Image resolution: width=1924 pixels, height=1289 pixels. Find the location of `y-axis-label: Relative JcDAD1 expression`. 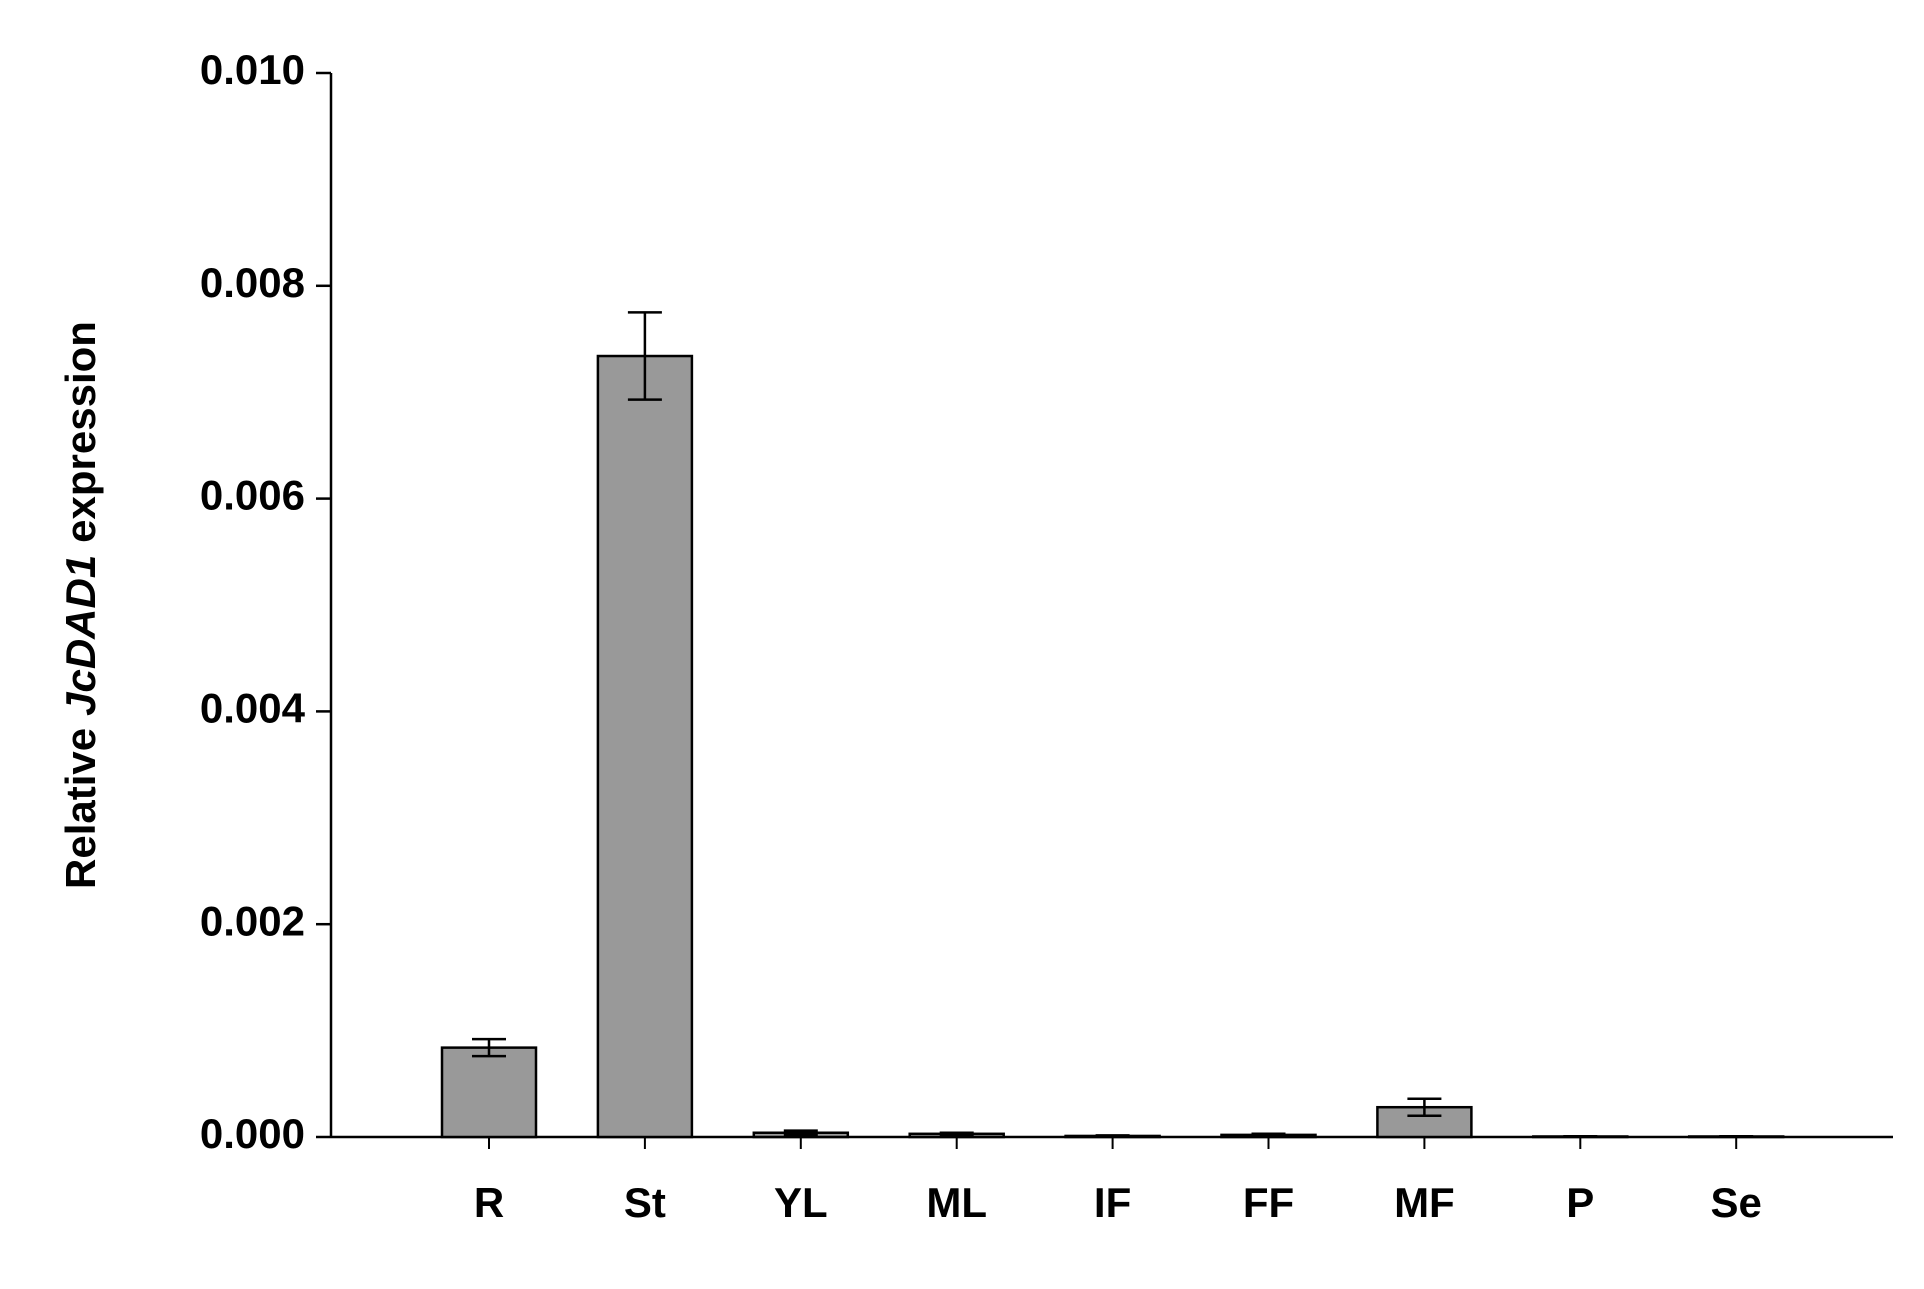

y-axis-label: Relative JcDAD1 expression is located at coordinates (80, 605).